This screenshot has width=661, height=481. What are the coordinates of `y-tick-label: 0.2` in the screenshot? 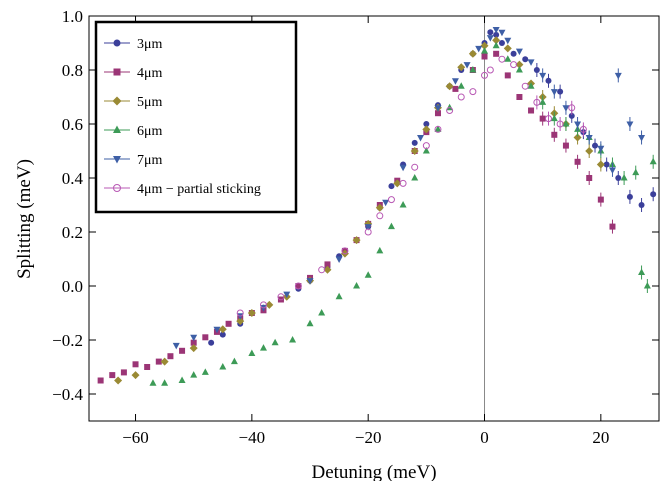 It's located at (72, 232).